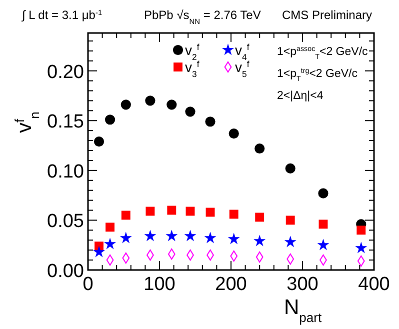  What do you see at coordinates (322, 53) in the screenshot?
I see `annotation: 1<p$^{assoc}$$_{T}$<2 GeV/c` at bounding box center [322, 53].